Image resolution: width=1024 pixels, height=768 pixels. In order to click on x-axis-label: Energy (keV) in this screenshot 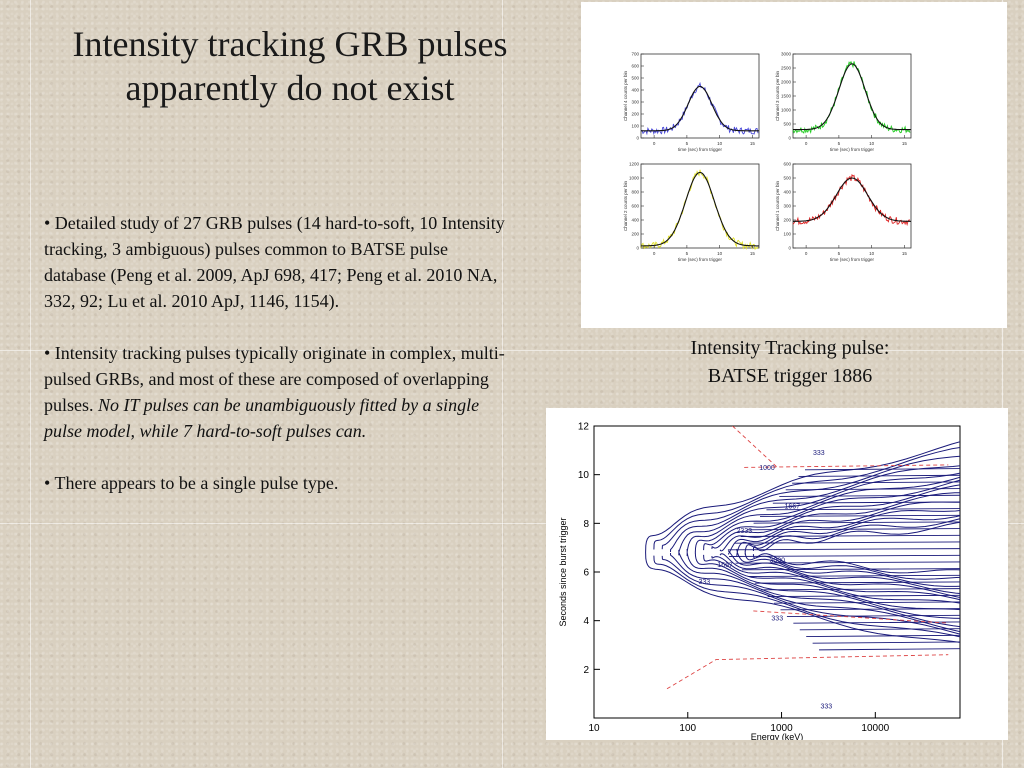, I will do `click(777, 736)`.